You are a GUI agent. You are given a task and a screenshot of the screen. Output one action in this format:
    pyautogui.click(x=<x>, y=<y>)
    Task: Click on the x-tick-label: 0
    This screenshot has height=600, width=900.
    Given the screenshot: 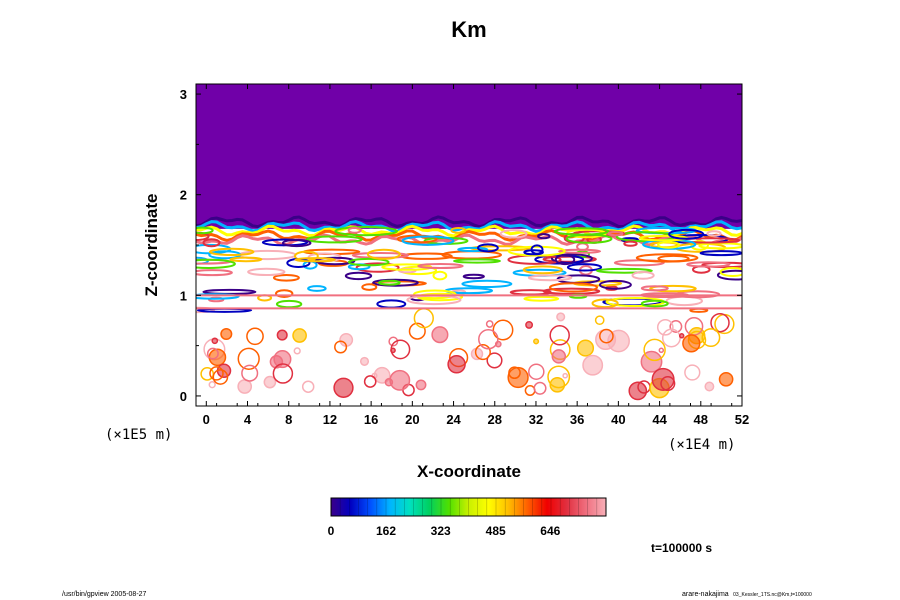 What is the action you would take?
    pyautogui.click(x=206, y=419)
    